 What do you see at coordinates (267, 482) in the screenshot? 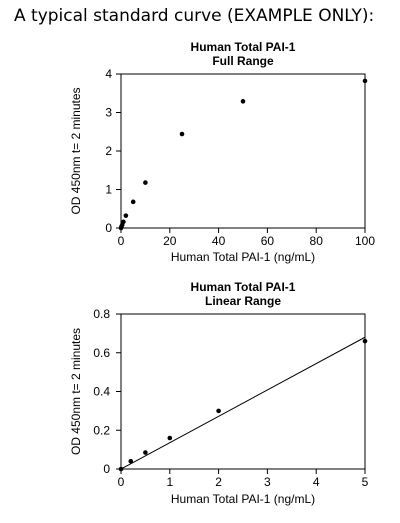
I see `x-tick-label: 3` at bounding box center [267, 482].